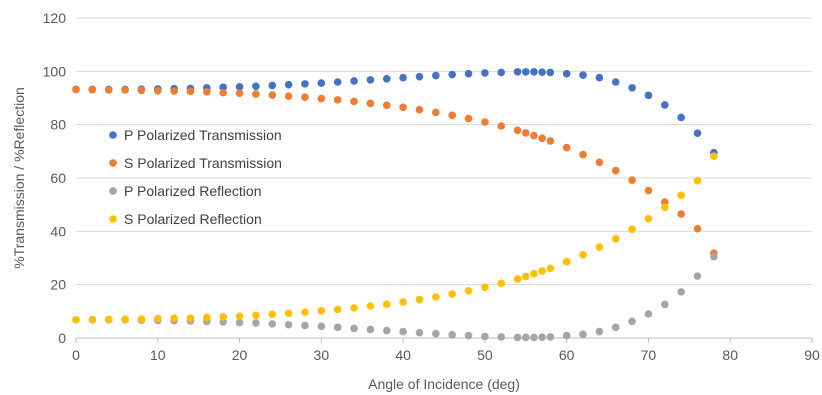 Image resolution: width=822 pixels, height=395 pixels. Describe the element at coordinates (192, 191) in the screenshot. I see `legend-label: P Polarized Reflection` at that location.